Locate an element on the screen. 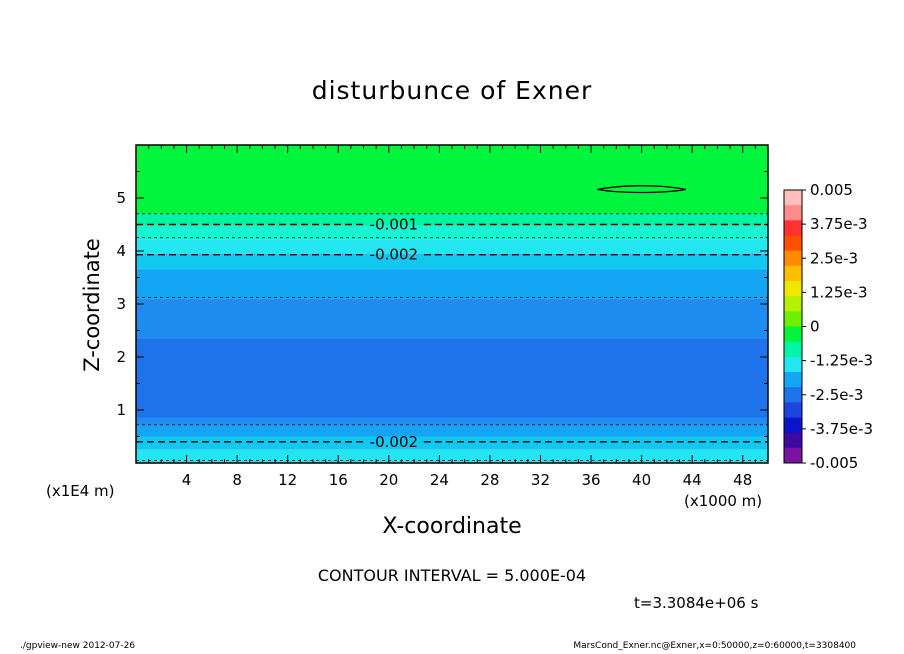  x-axis-label: X-coordinate is located at coordinates (452, 526).